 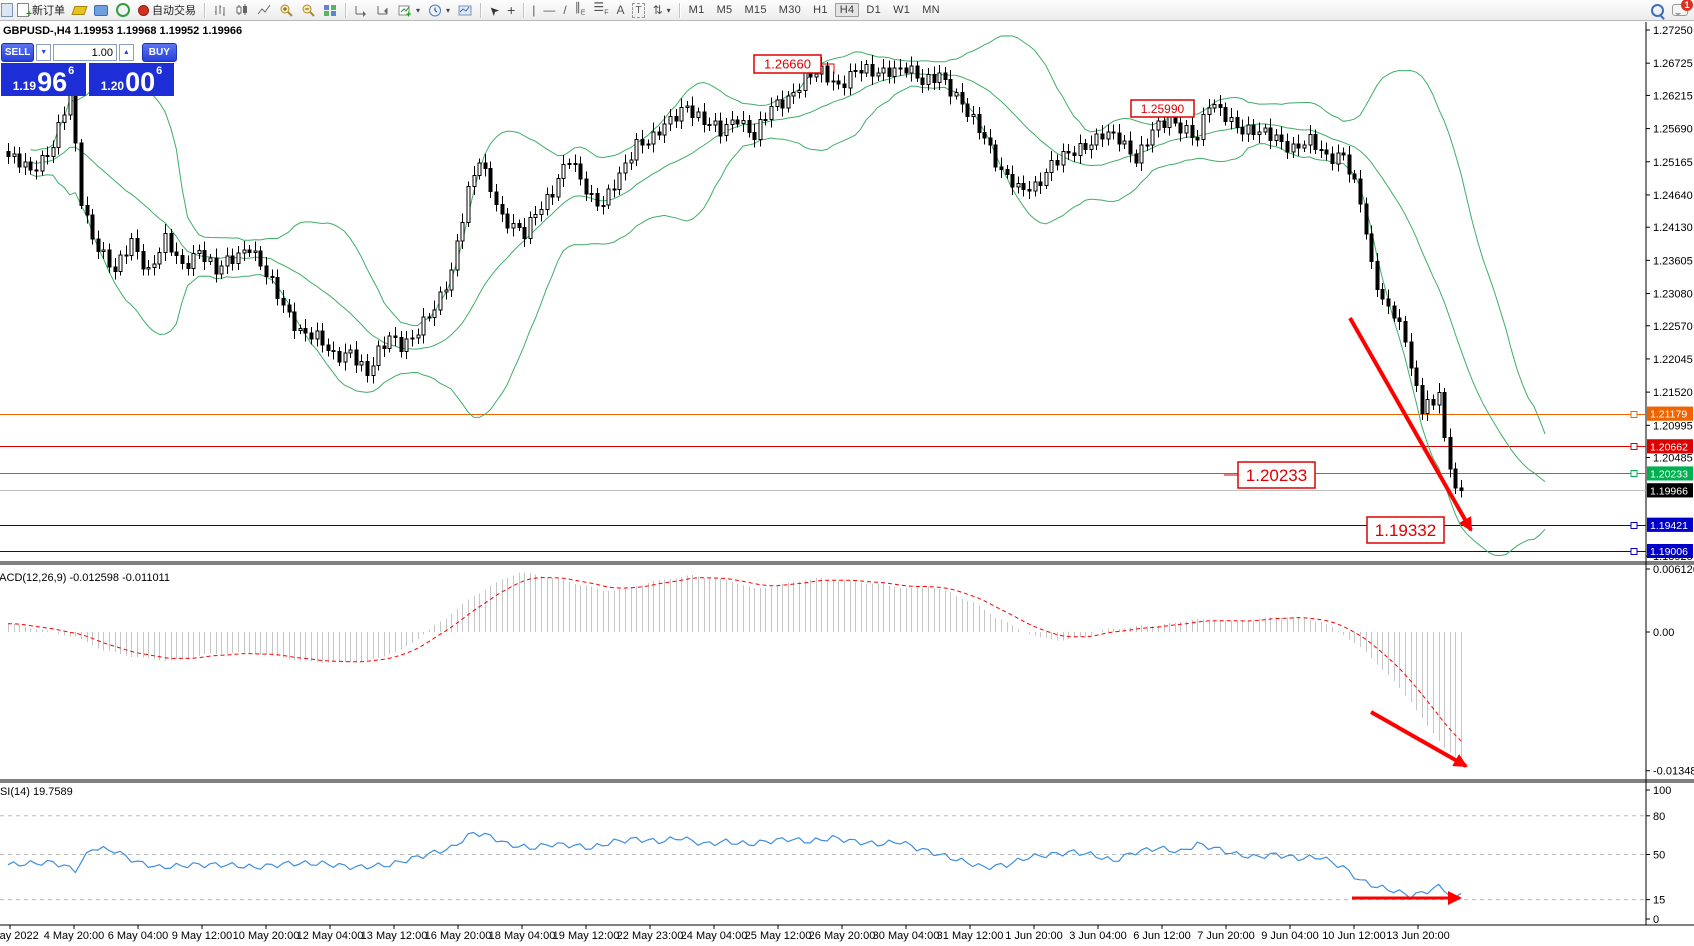 What do you see at coordinates (1669, 552) in the screenshot?
I see `svg-text: 1.19006` at bounding box center [1669, 552].